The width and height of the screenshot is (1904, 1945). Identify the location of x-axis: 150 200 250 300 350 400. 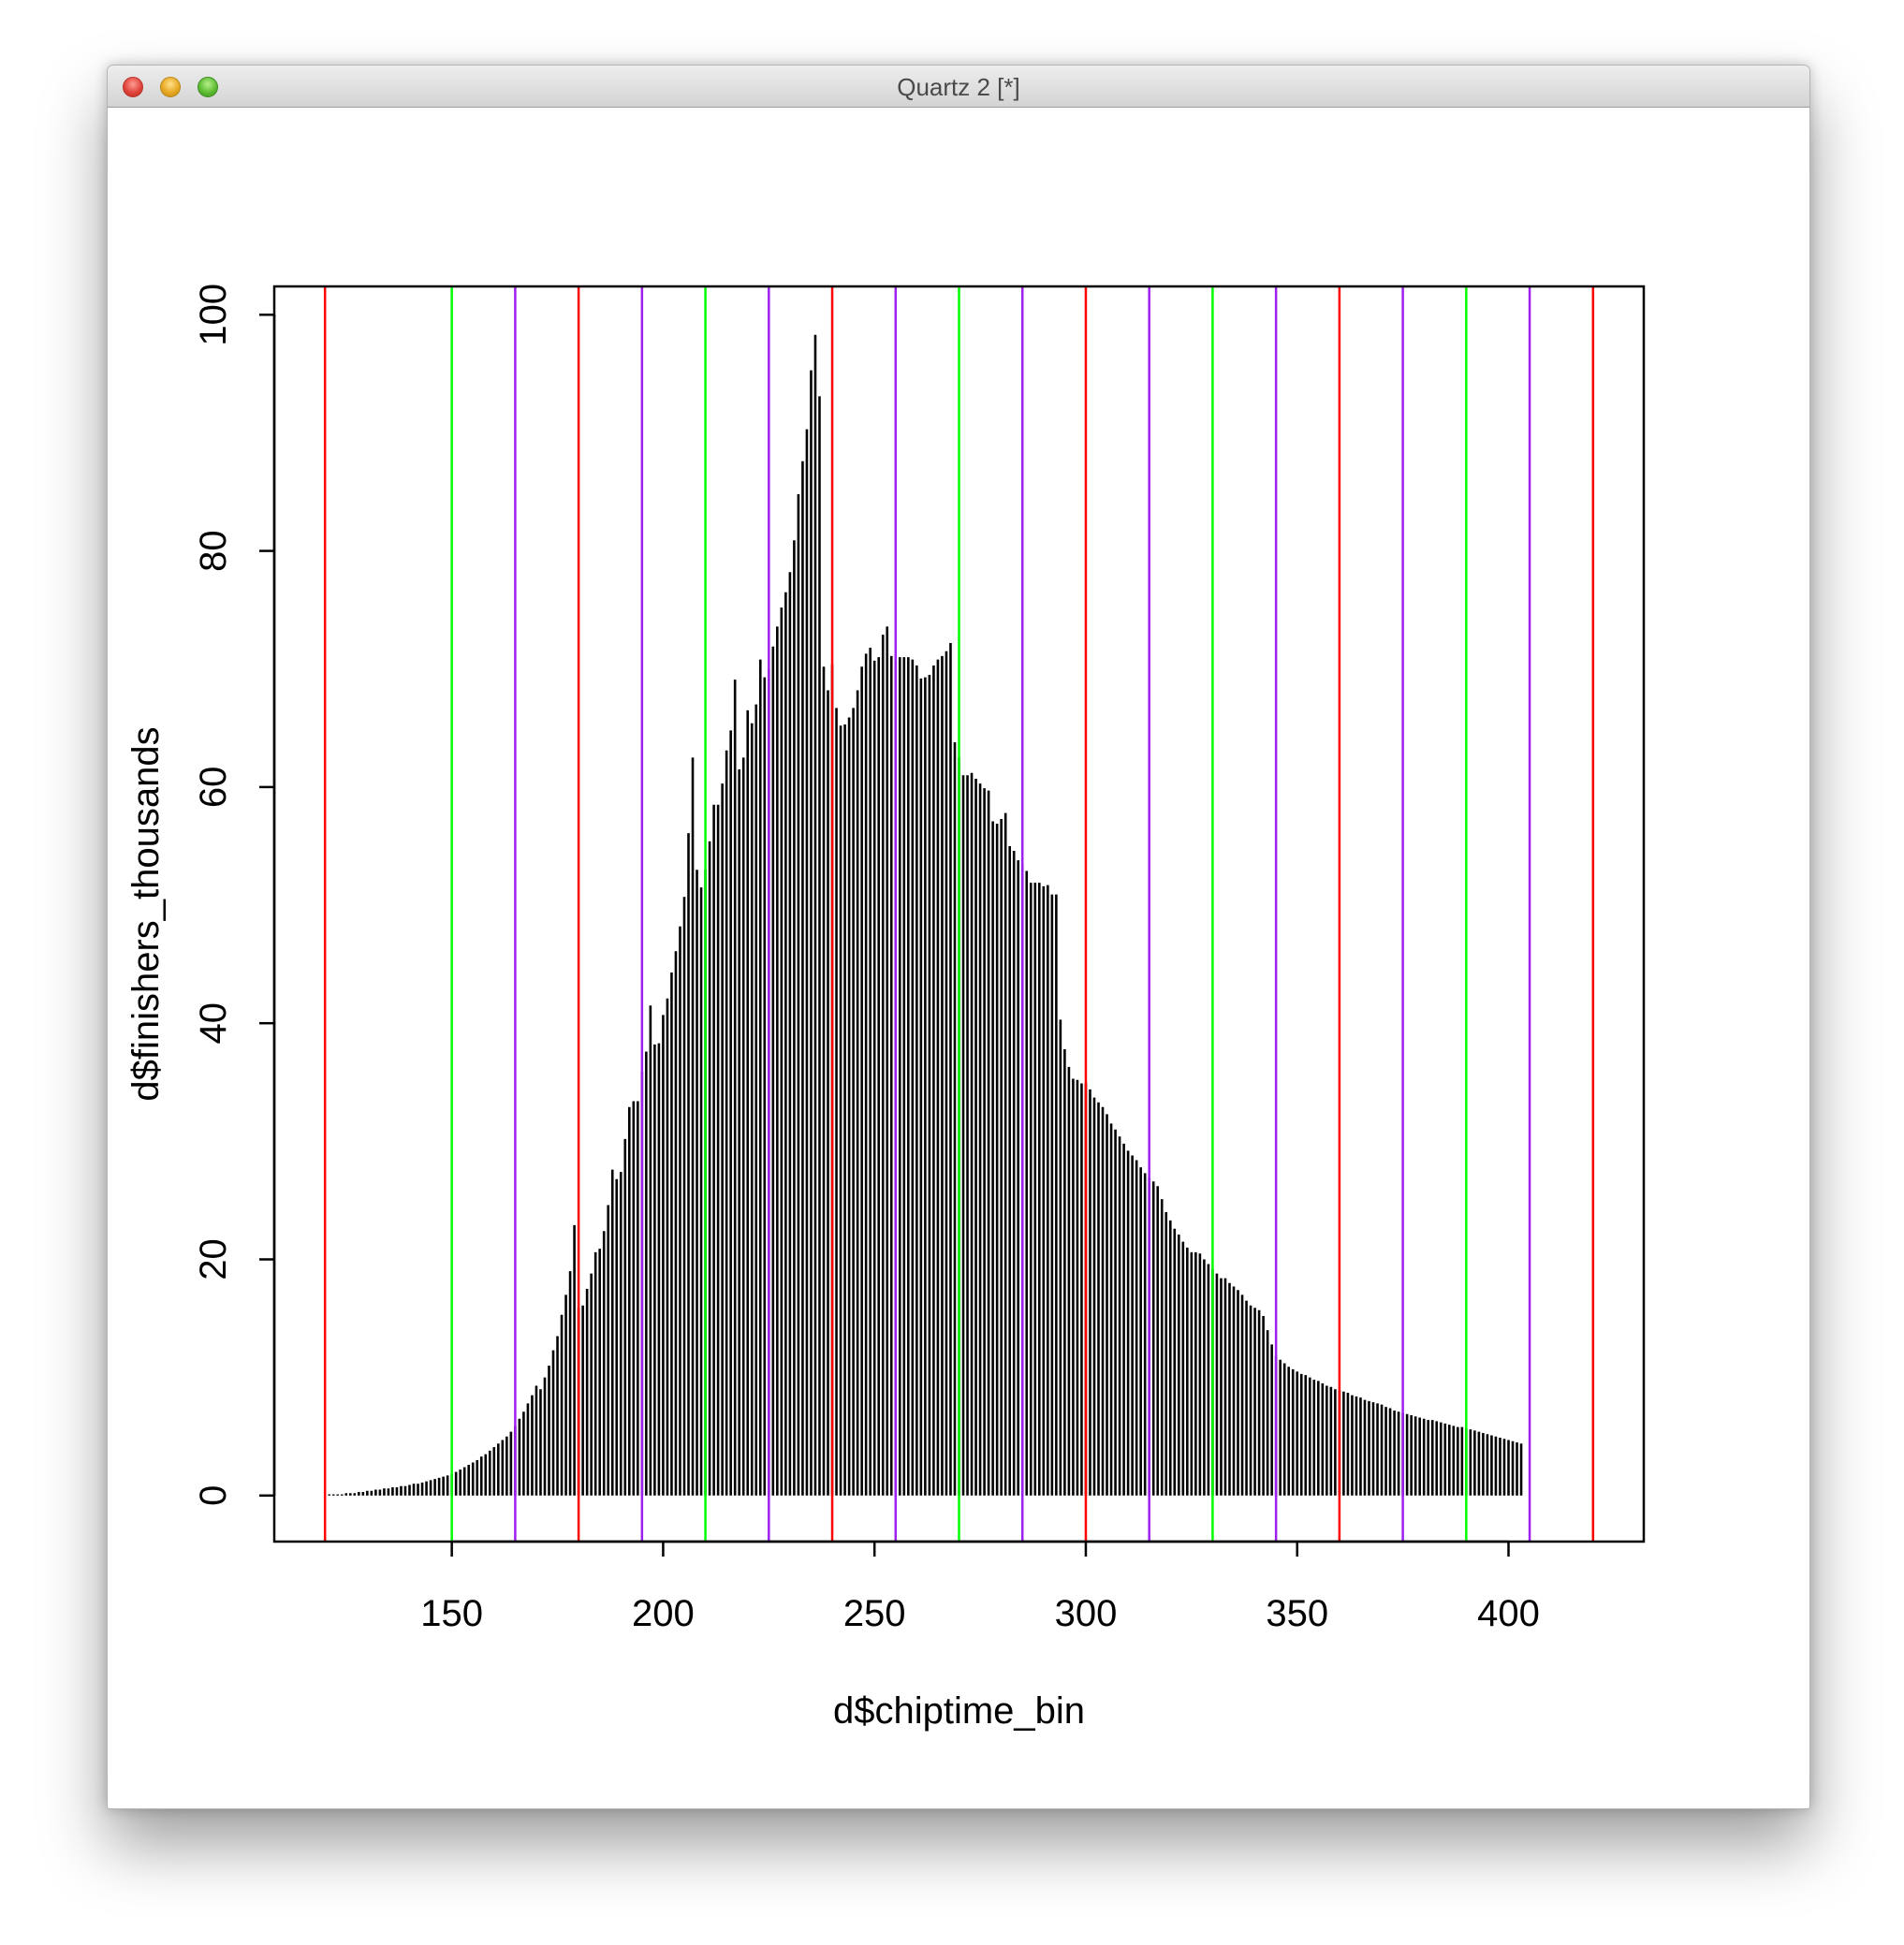
(980, 1587).